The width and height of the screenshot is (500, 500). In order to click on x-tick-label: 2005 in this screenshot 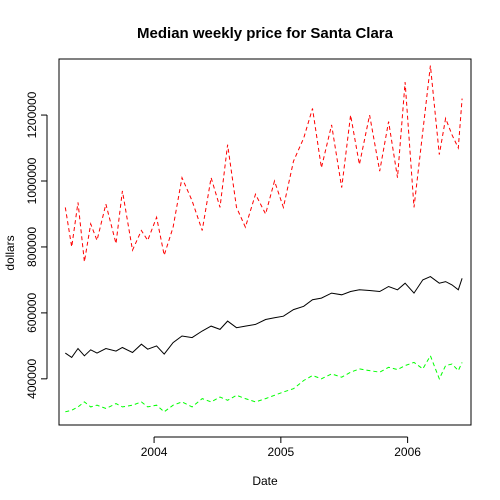, I will do `click(280, 452)`.